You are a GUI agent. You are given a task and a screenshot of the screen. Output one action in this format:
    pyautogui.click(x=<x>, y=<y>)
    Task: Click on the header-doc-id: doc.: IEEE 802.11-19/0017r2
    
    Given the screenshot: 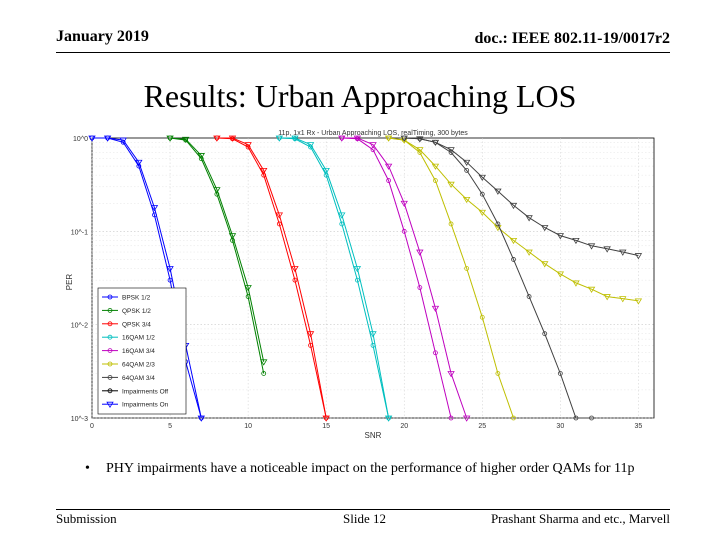 What is the action you would take?
    pyautogui.click(x=572, y=38)
    